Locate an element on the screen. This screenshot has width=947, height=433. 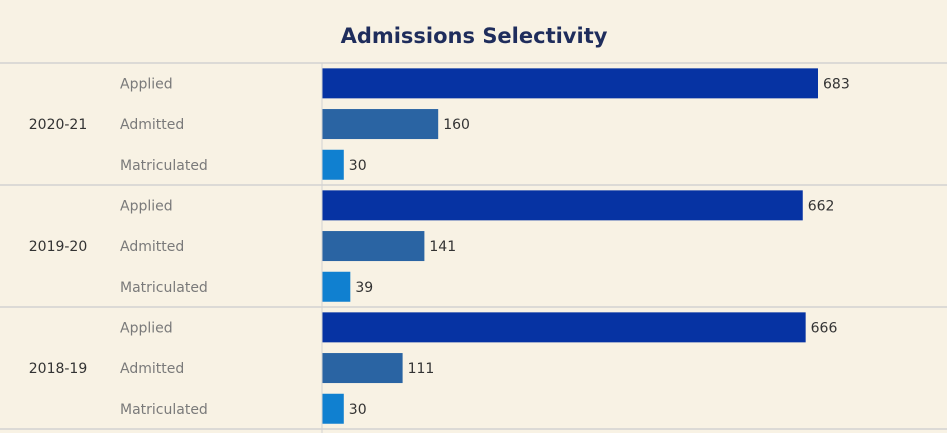
value-label: 39 is located at coordinates (364, 288).